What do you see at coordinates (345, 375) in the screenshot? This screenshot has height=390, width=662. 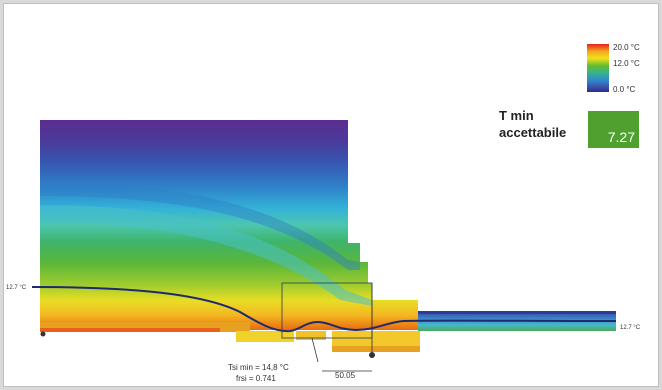 I see `dimension-value: 50.05` at bounding box center [345, 375].